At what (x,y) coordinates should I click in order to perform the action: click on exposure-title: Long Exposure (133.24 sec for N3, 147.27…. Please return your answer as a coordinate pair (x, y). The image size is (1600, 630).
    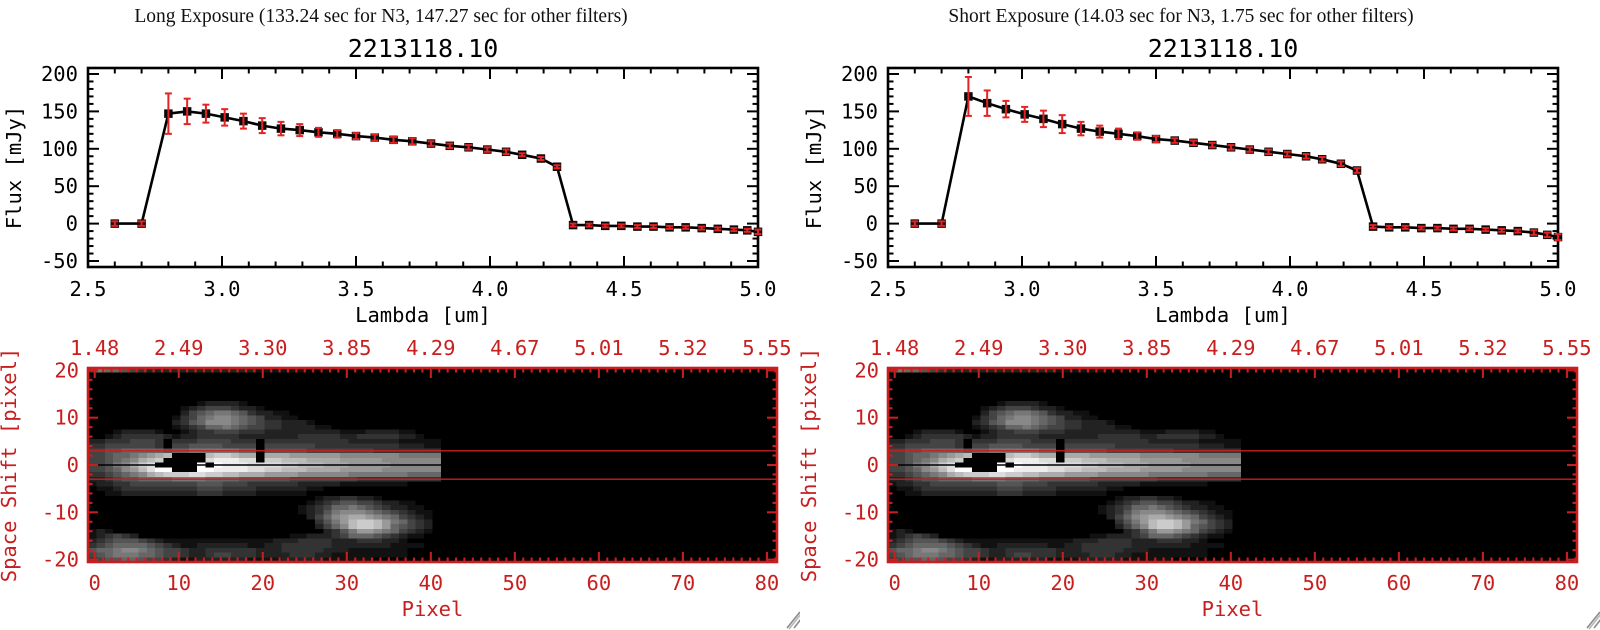
    Looking at the image, I should click on (381, 16).